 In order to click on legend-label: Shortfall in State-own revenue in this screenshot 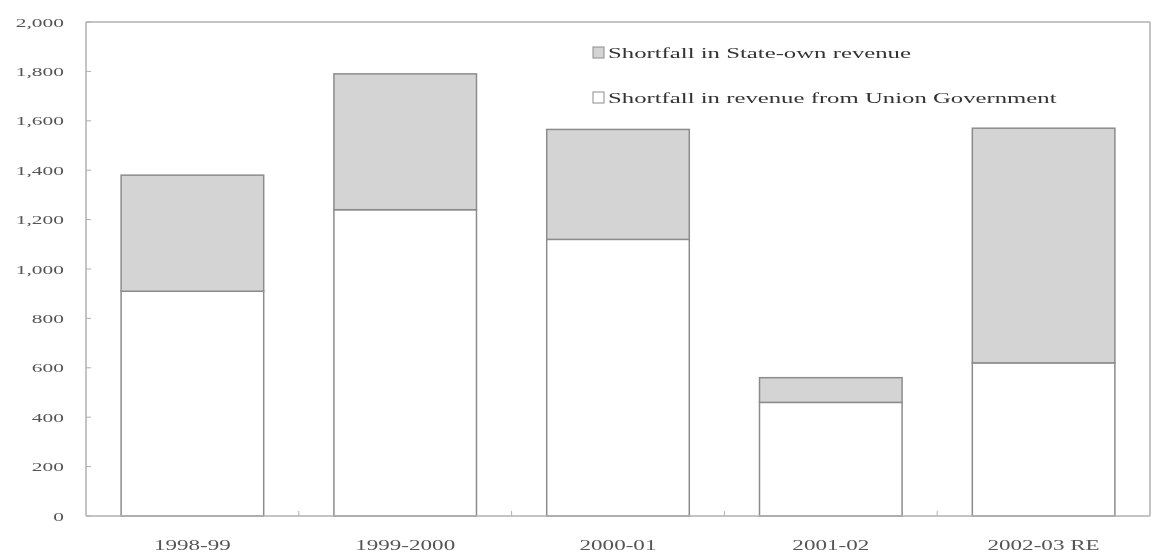, I will do `click(759, 53)`.